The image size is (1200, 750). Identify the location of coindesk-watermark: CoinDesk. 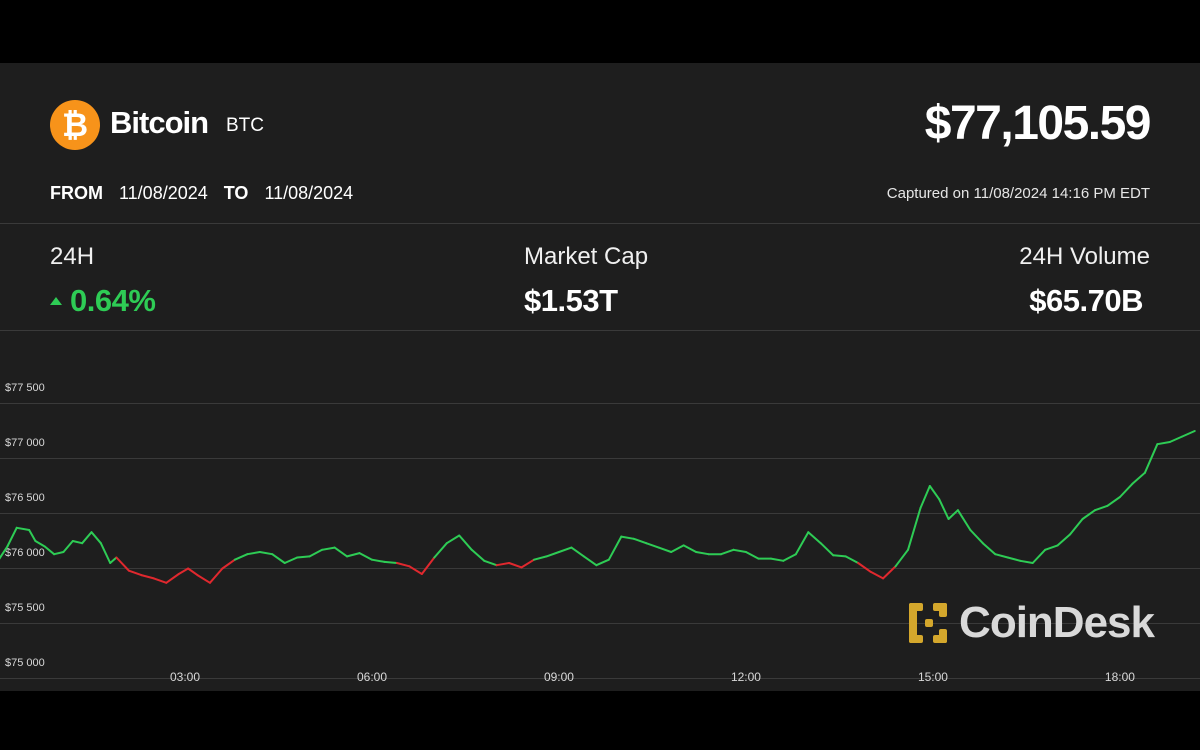
(1031, 623).